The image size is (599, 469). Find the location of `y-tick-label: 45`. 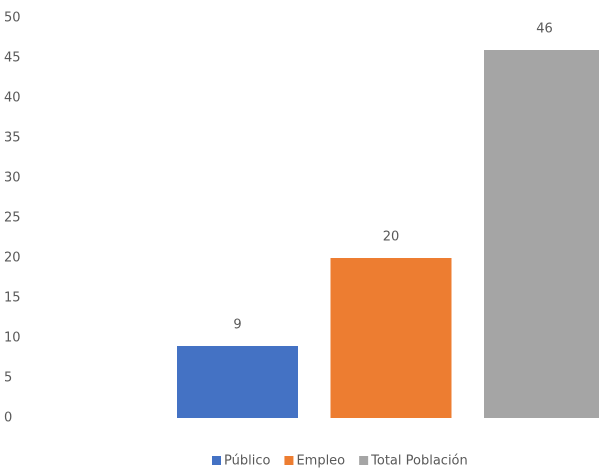

y-tick-label: 45 is located at coordinates (12, 58).